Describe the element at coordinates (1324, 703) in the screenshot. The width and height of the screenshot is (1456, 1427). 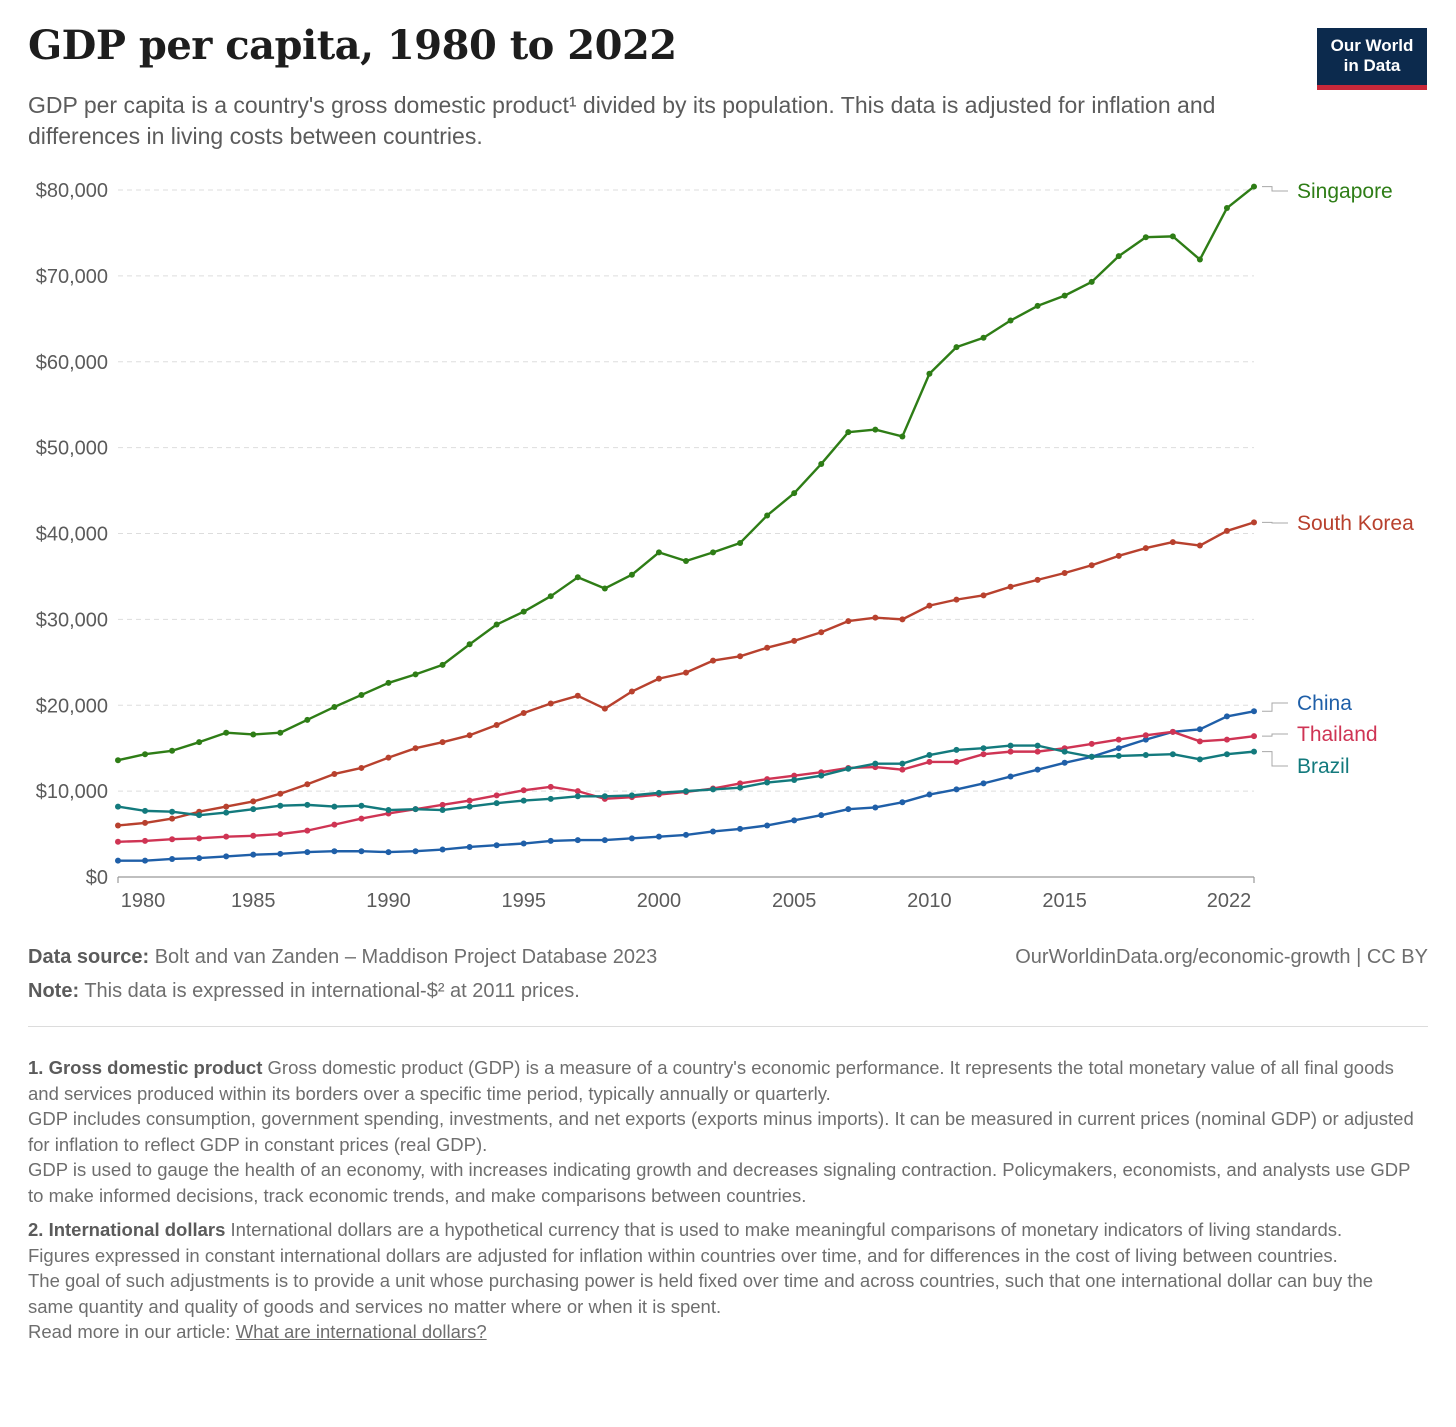
I see `series-label-china: China` at that location.